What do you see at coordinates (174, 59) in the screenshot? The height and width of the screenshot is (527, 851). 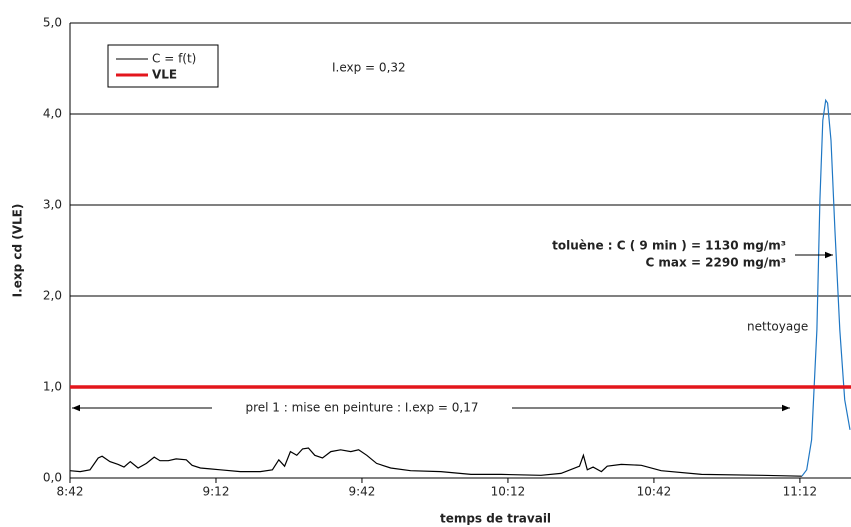 I see `legend-label: C = f(t)` at bounding box center [174, 59].